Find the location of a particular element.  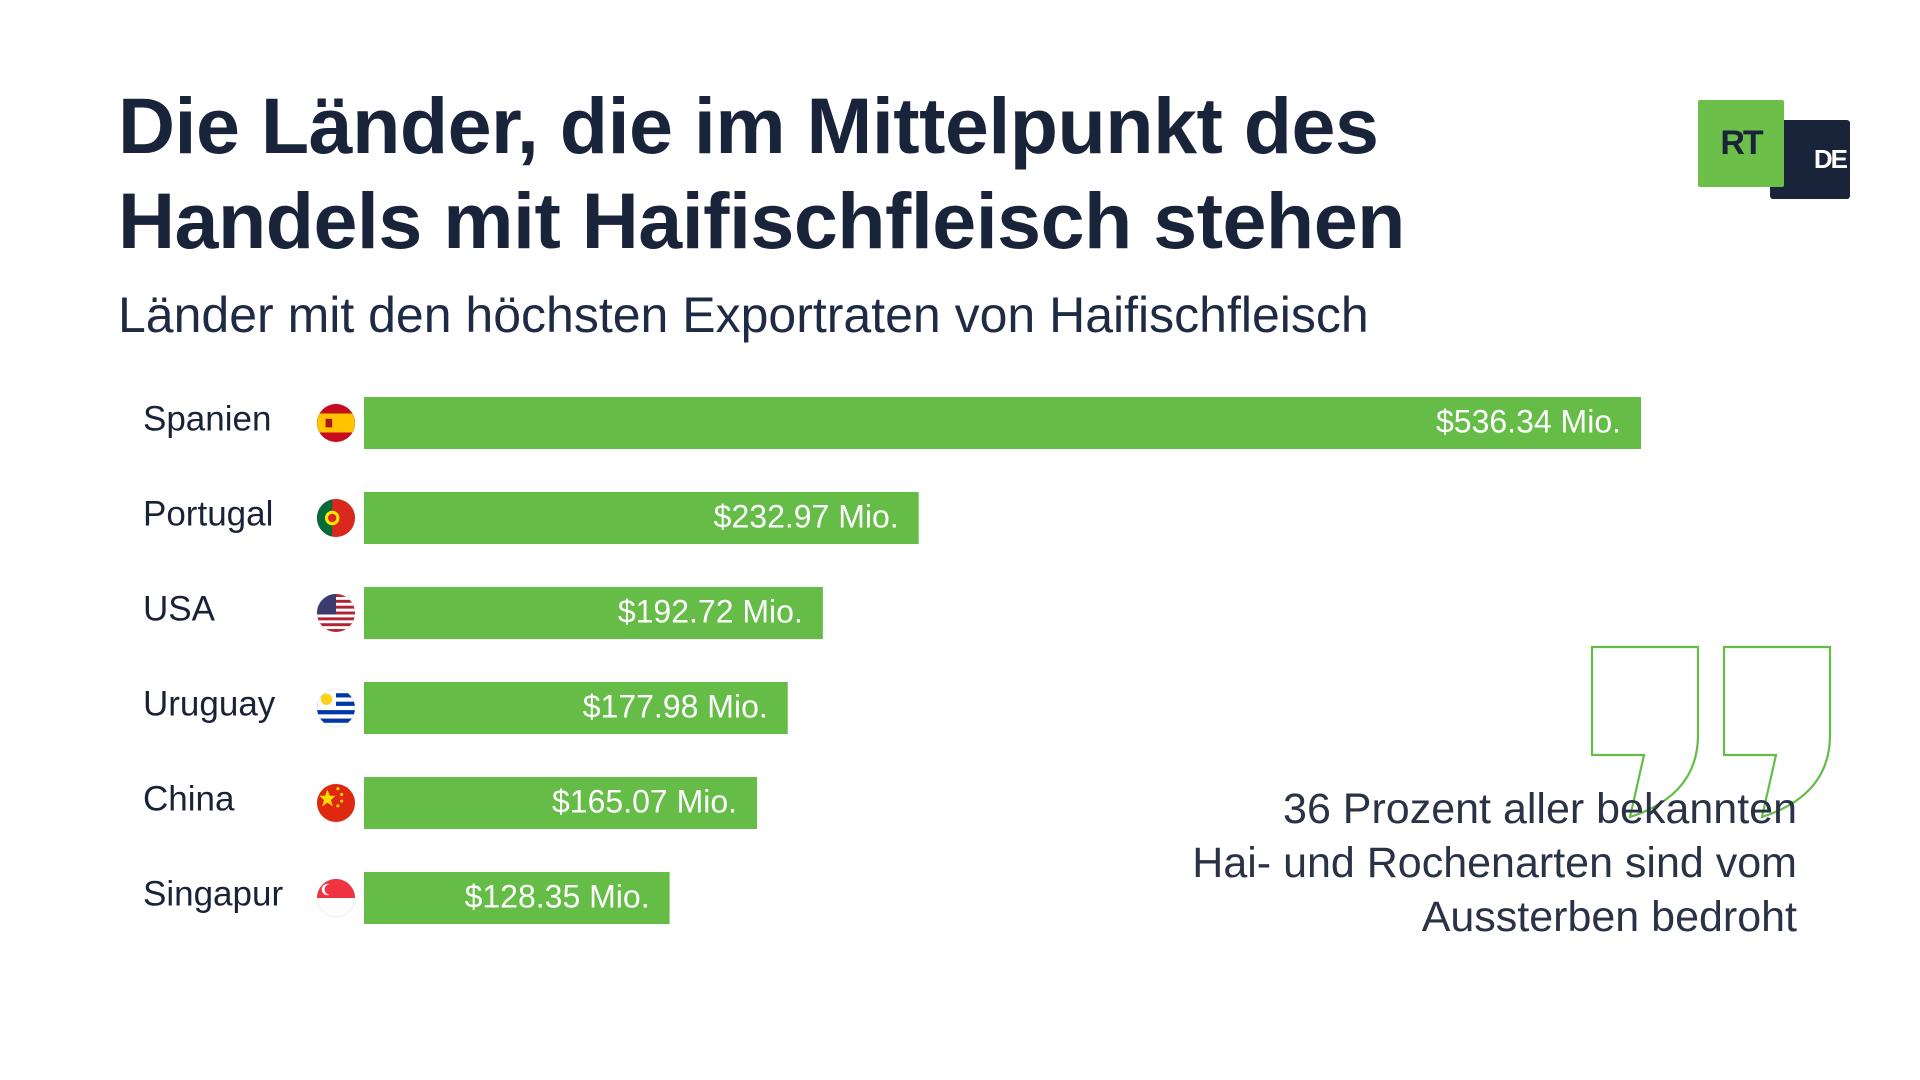

usa-flag-icon is located at coordinates (336, 613).